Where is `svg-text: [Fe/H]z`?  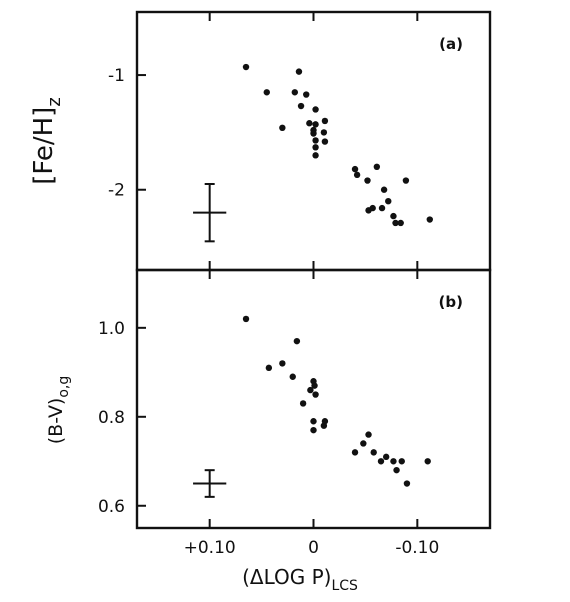 svg-text: [Fe/H]z is located at coordinates (47, 141).